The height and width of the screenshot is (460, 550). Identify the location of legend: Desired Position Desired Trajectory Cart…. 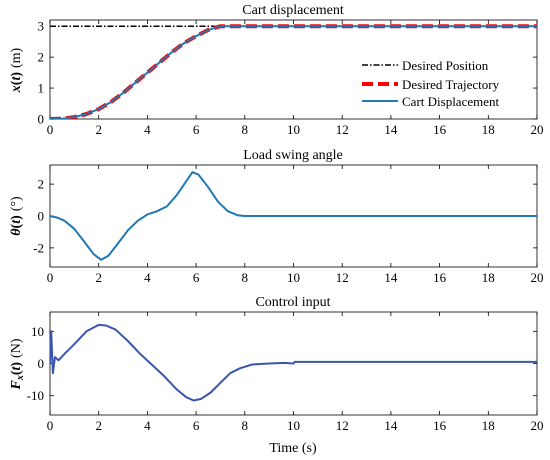
(444, 82).